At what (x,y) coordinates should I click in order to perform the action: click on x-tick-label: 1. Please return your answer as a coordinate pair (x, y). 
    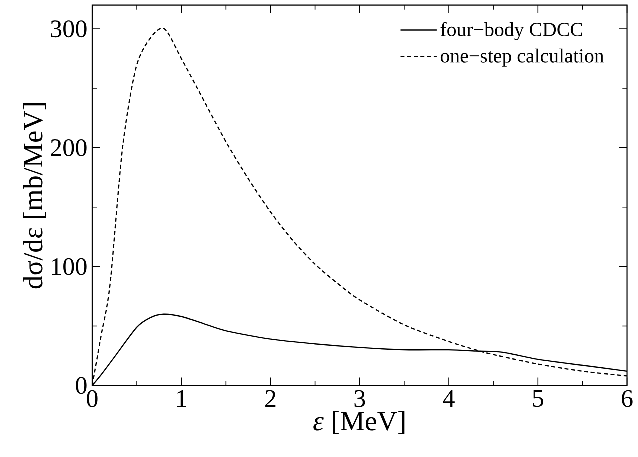
    Looking at the image, I should click on (182, 398).